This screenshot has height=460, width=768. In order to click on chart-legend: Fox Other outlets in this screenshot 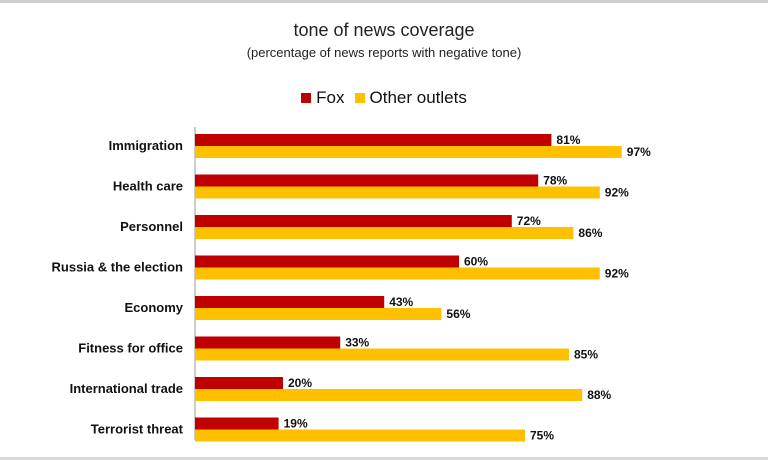, I will do `click(384, 98)`.